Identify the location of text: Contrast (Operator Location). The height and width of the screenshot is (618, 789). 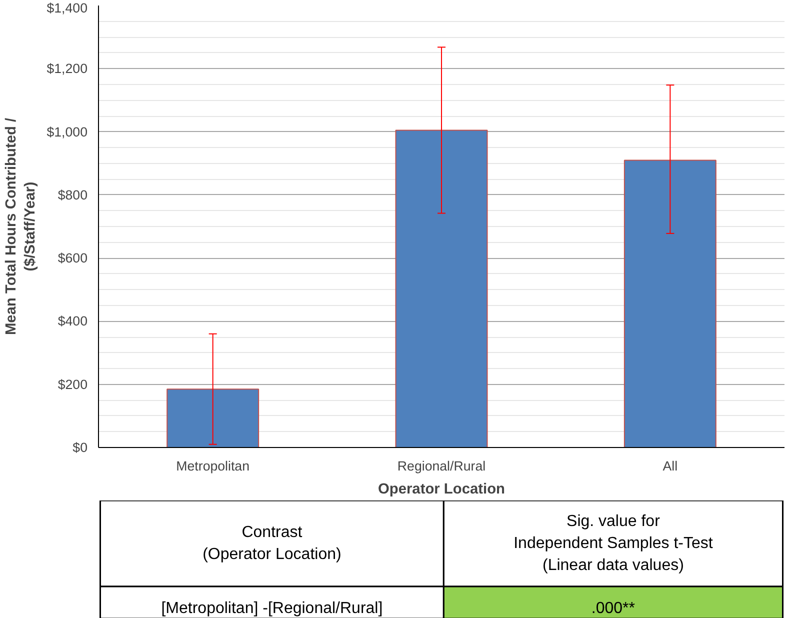
(272, 544).